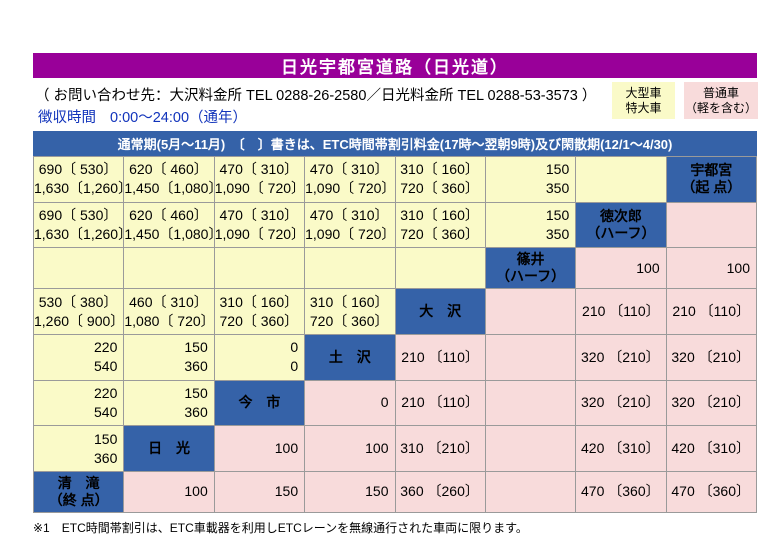  Describe the element at coordinates (395, 65) in the screenshot. I see `page-title: 日光宇都宮道路（日光道）` at that location.